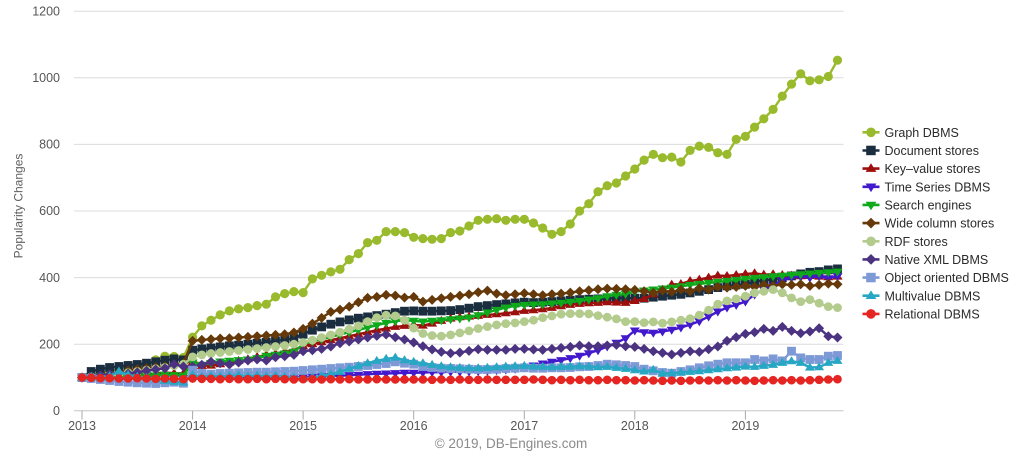  What do you see at coordinates (511, 443) in the screenshot?
I see `svg-text: © 2019, DB-Engines.com` at bounding box center [511, 443].